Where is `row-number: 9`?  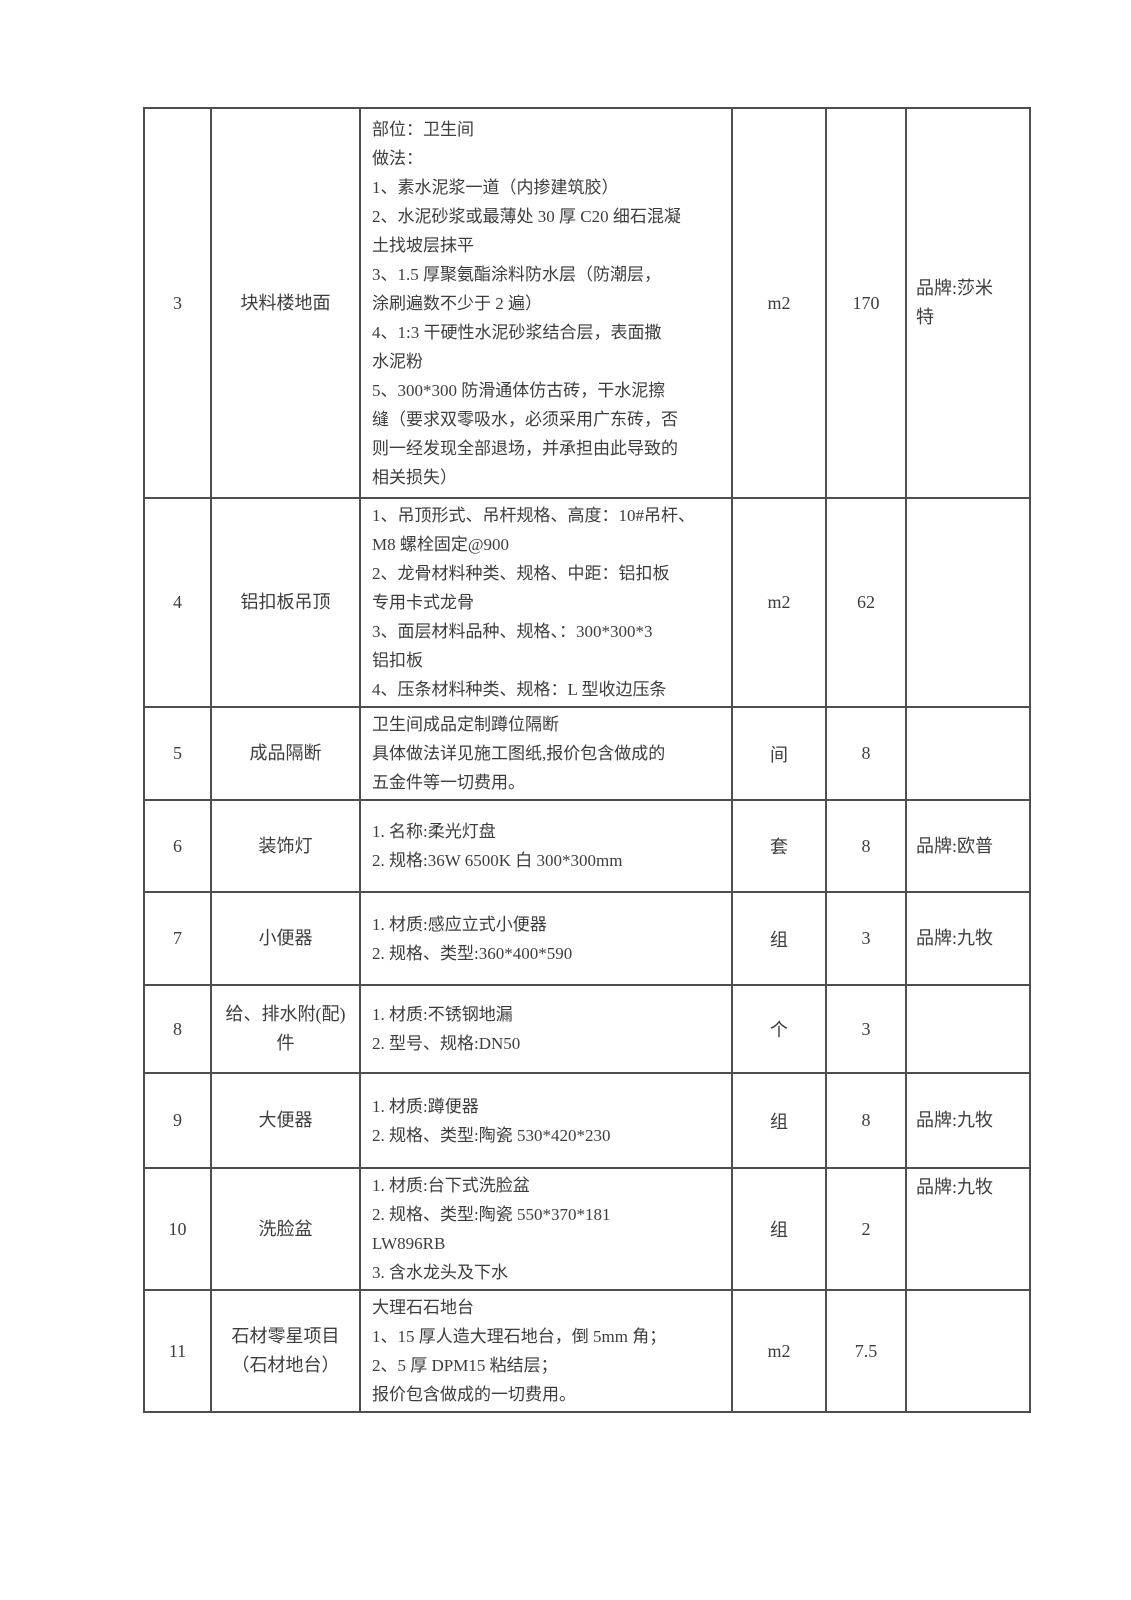
row-number: 9 is located at coordinates (177, 1120).